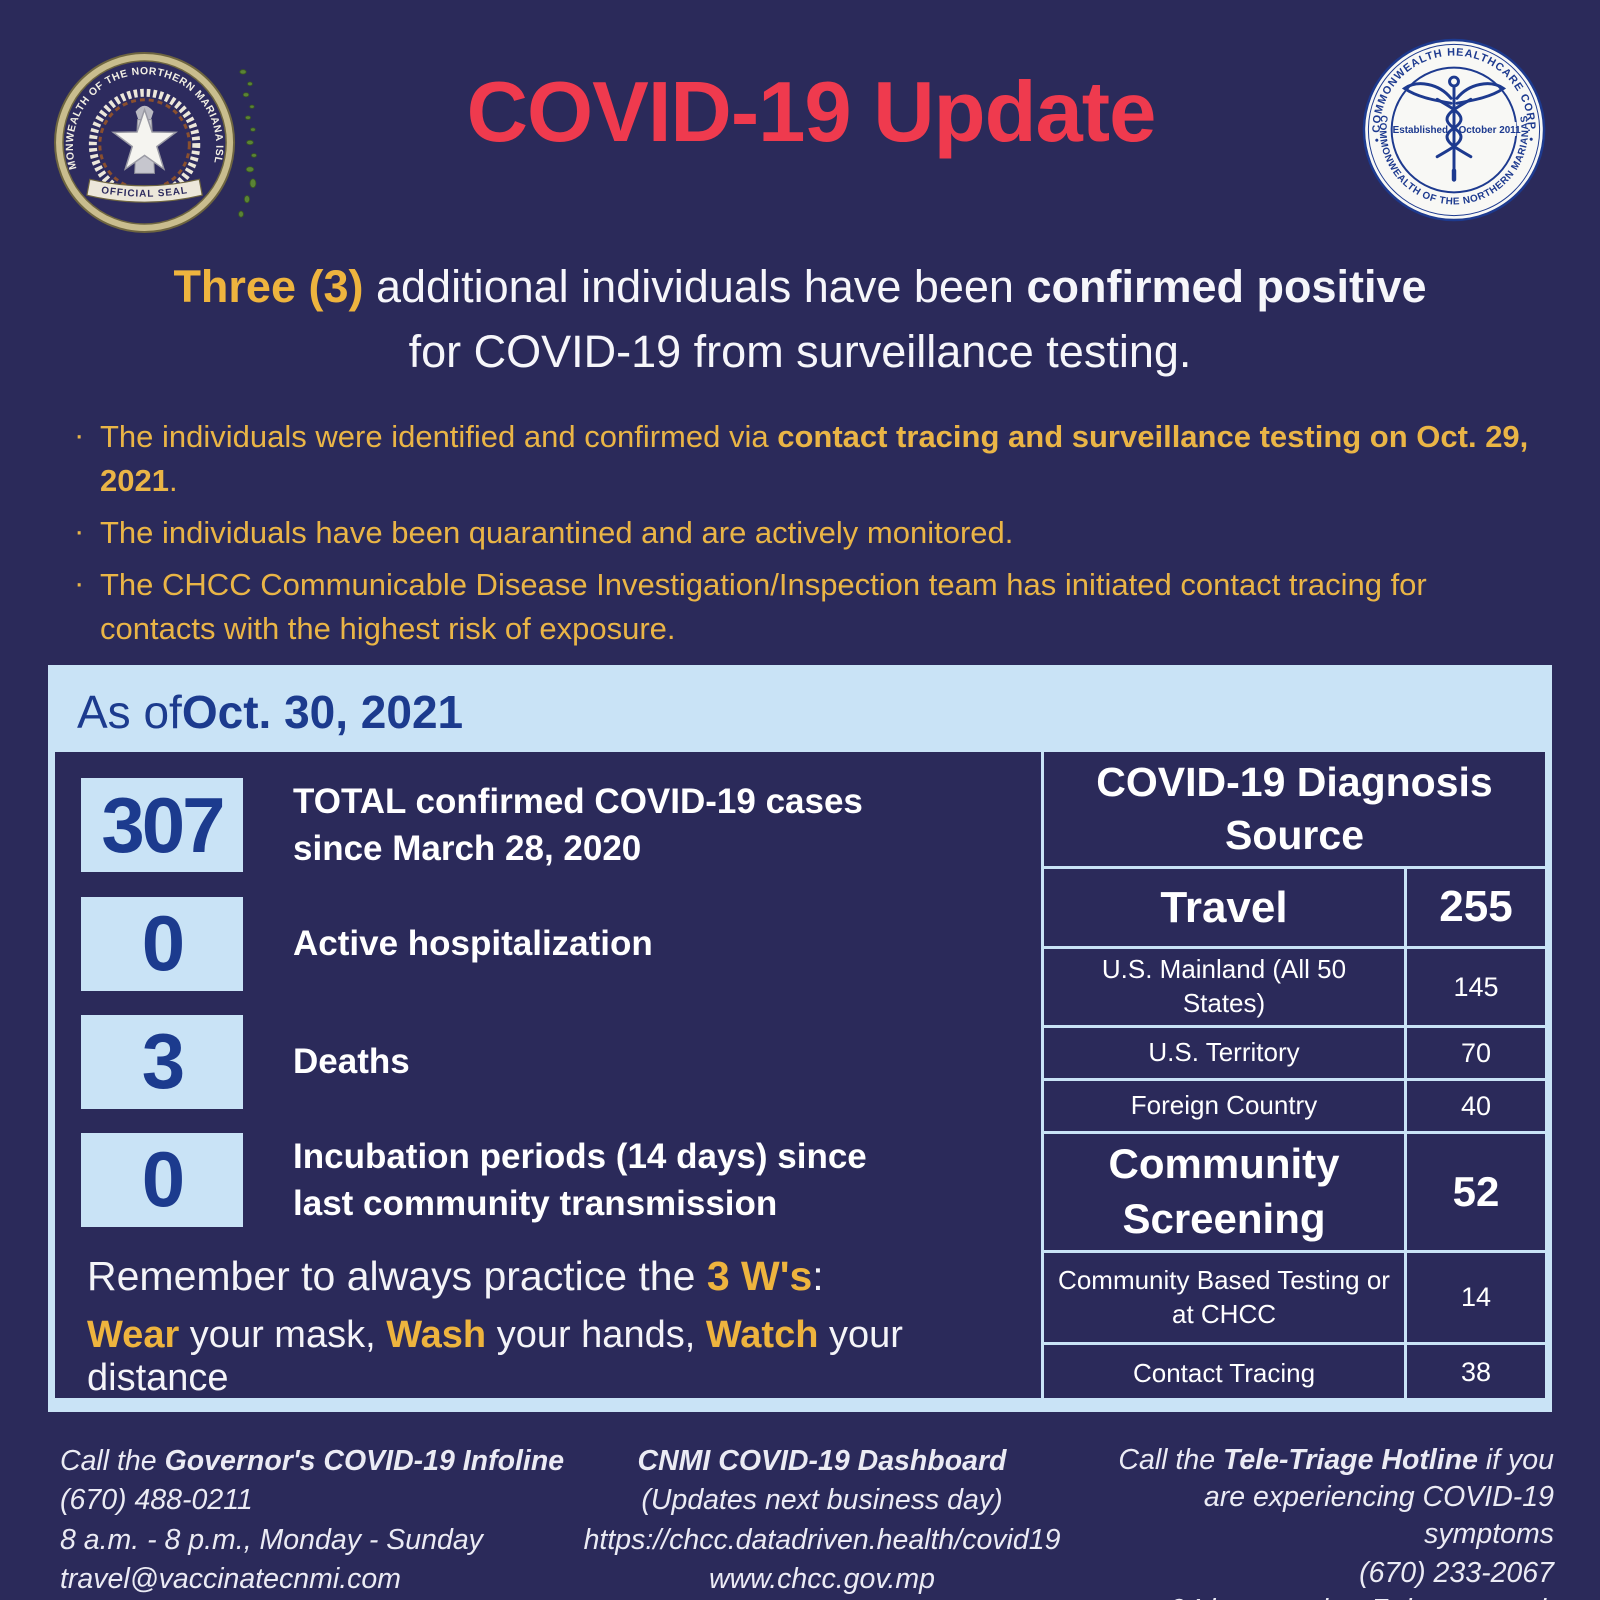 This screenshot has height=1600, width=1600. What do you see at coordinates (1476, 1372) in the screenshot?
I see `row-value: 38` at bounding box center [1476, 1372].